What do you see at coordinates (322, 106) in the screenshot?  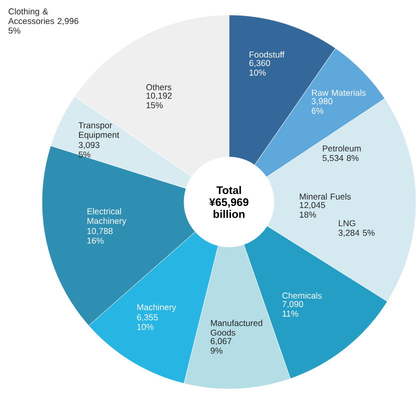 I see `data-label: 3,980 6%` at bounding box center [322, 106].